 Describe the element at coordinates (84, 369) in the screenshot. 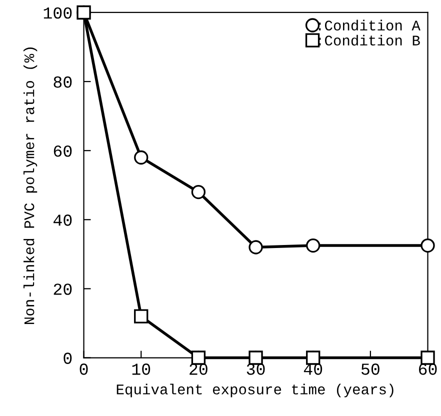

I see `x-tick-label: 0` at that location.